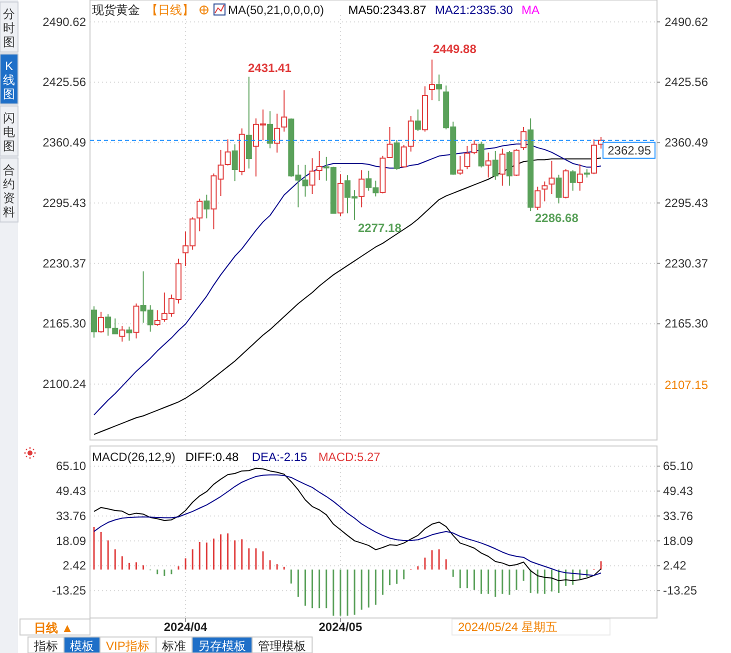 This screenshot has height=653, width=731. Describe the element at coordinates (686, 82) in the screenshot. I see `y2-tick-label: 2425.56` at that location.